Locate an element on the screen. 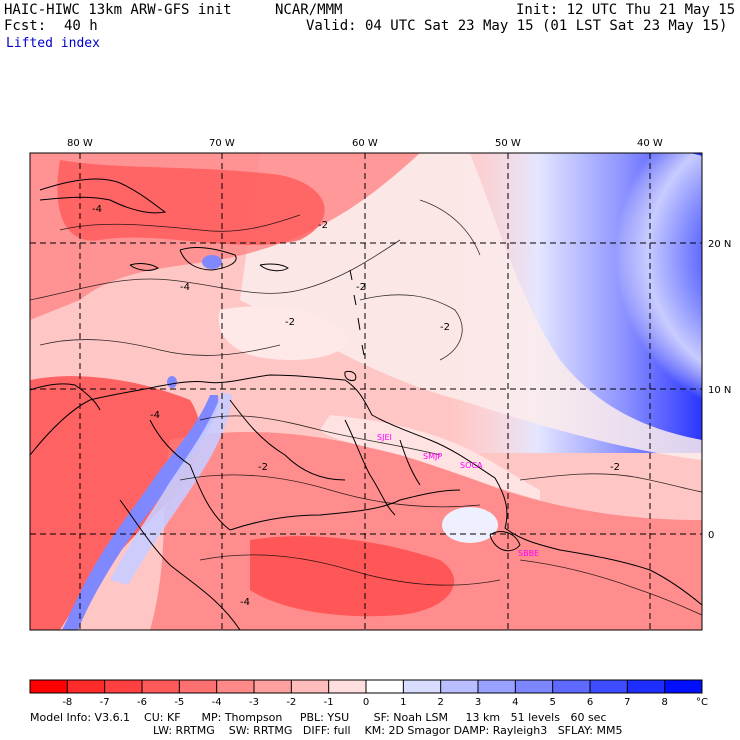 The image size is (740, 740). colombia-unstable is located at coordinates (115, 503).